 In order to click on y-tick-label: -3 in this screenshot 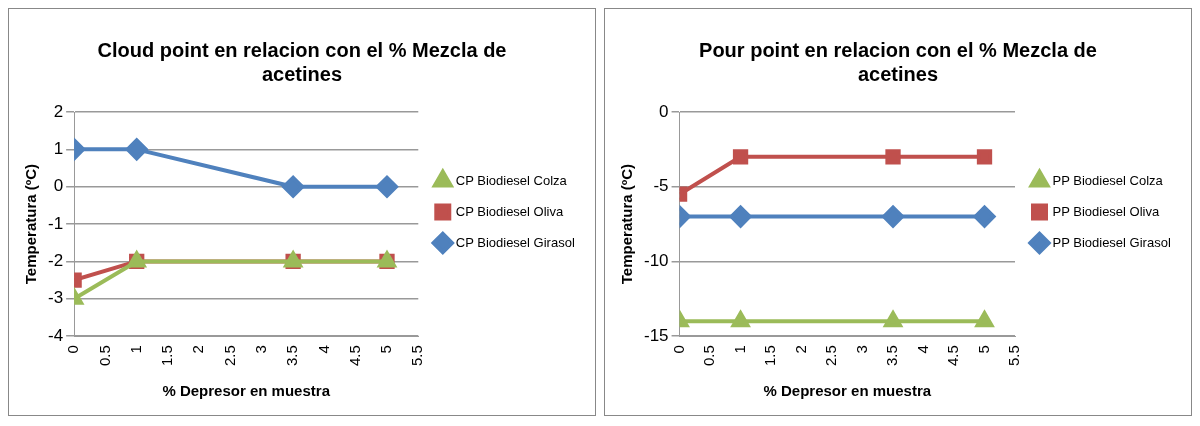, I will do `click(55, 298)`.